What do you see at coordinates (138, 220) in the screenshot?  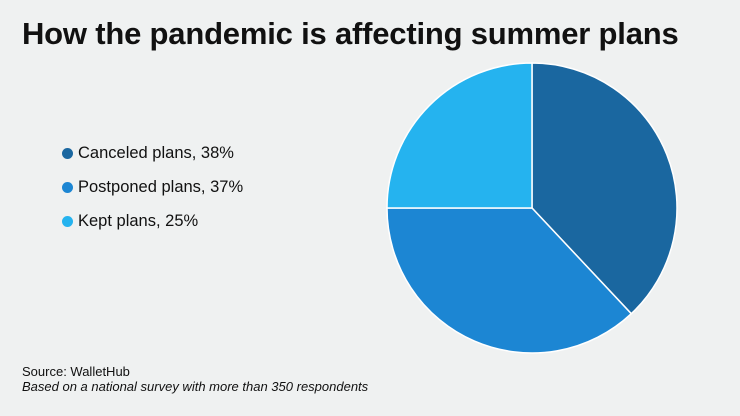 I see `legend-label: Kept plans, 25%` at bounding box center [138, 220].